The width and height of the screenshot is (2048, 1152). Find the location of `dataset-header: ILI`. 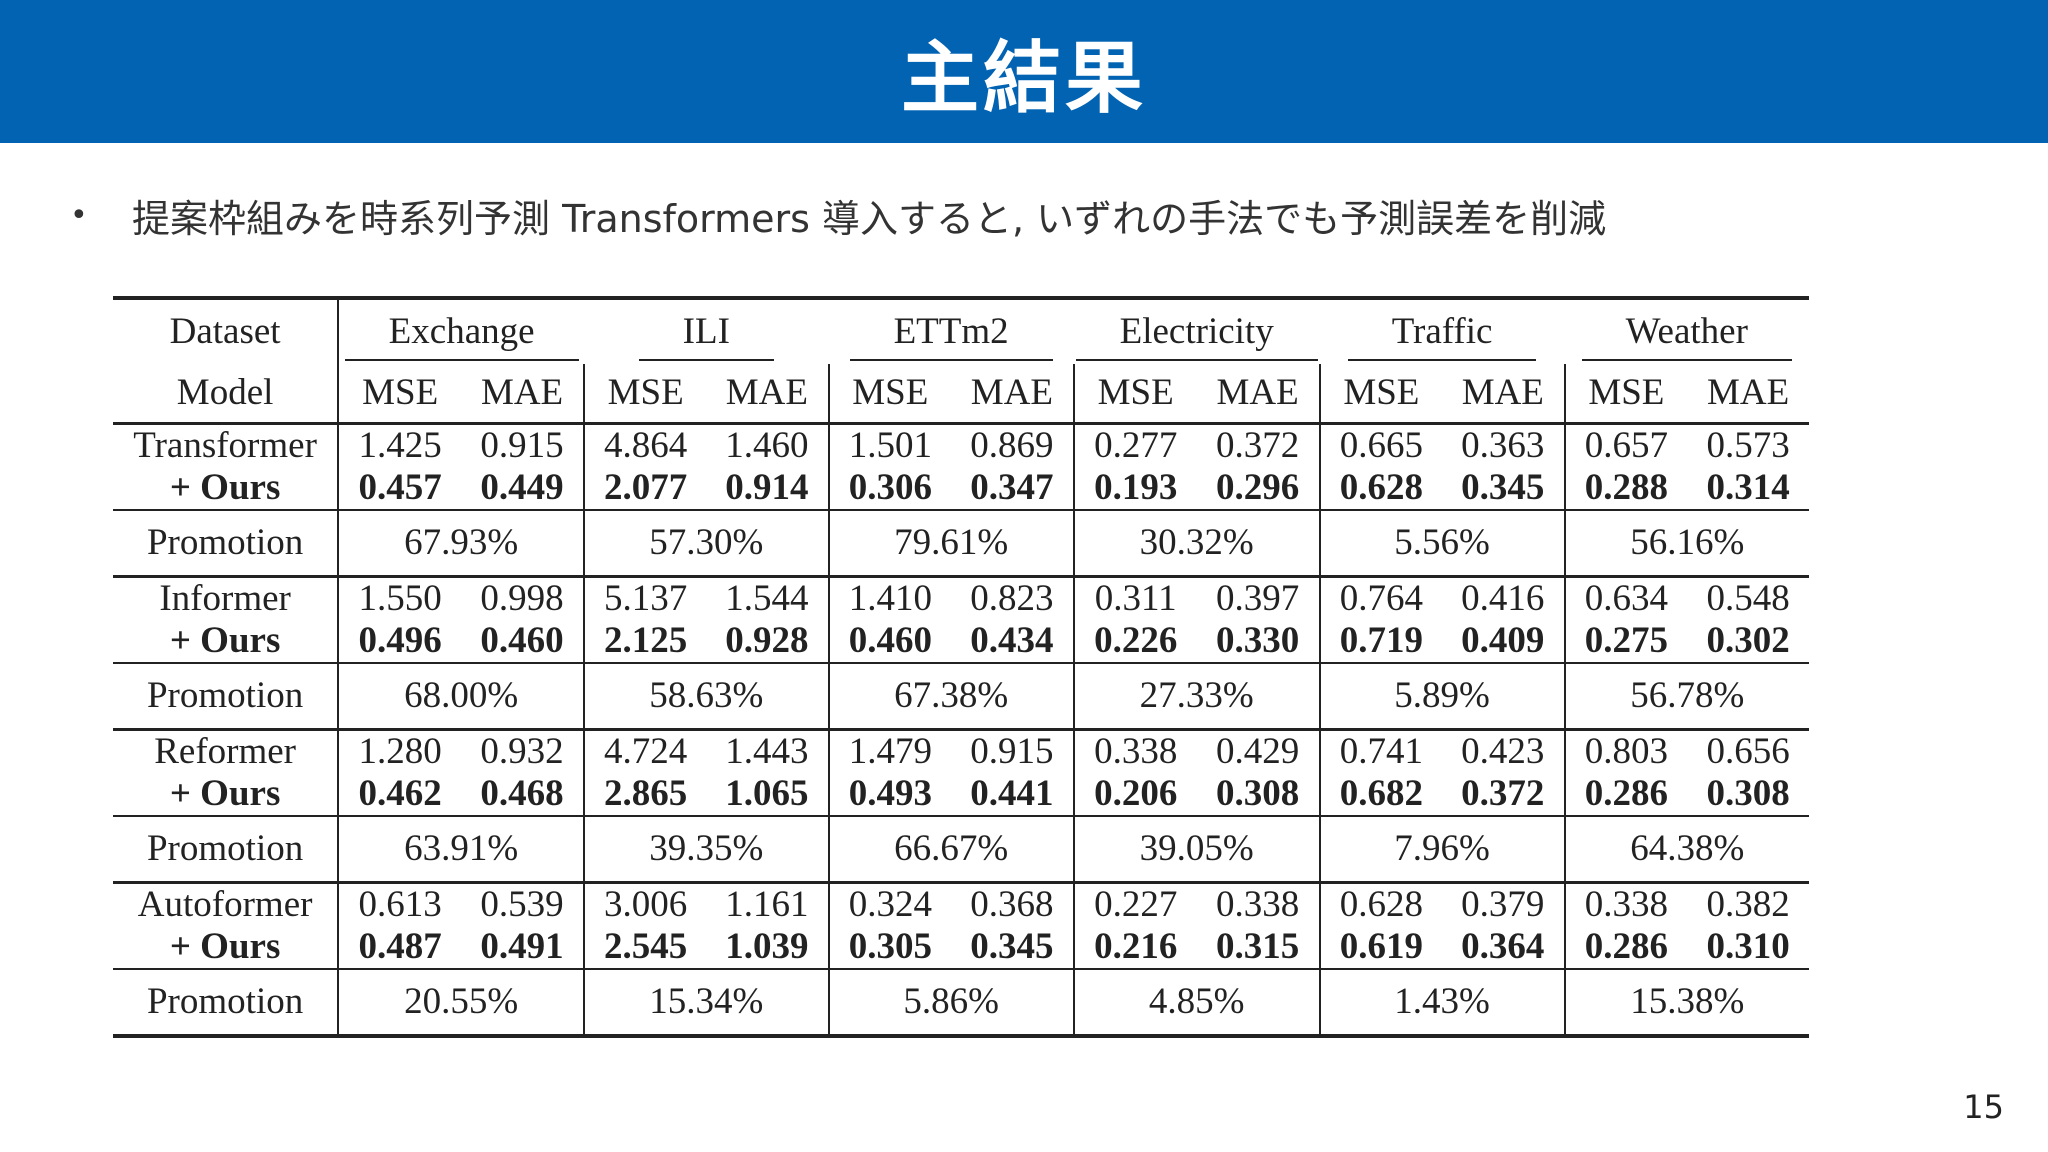

dataset-header: ILI is located at coordinates (706, 330).